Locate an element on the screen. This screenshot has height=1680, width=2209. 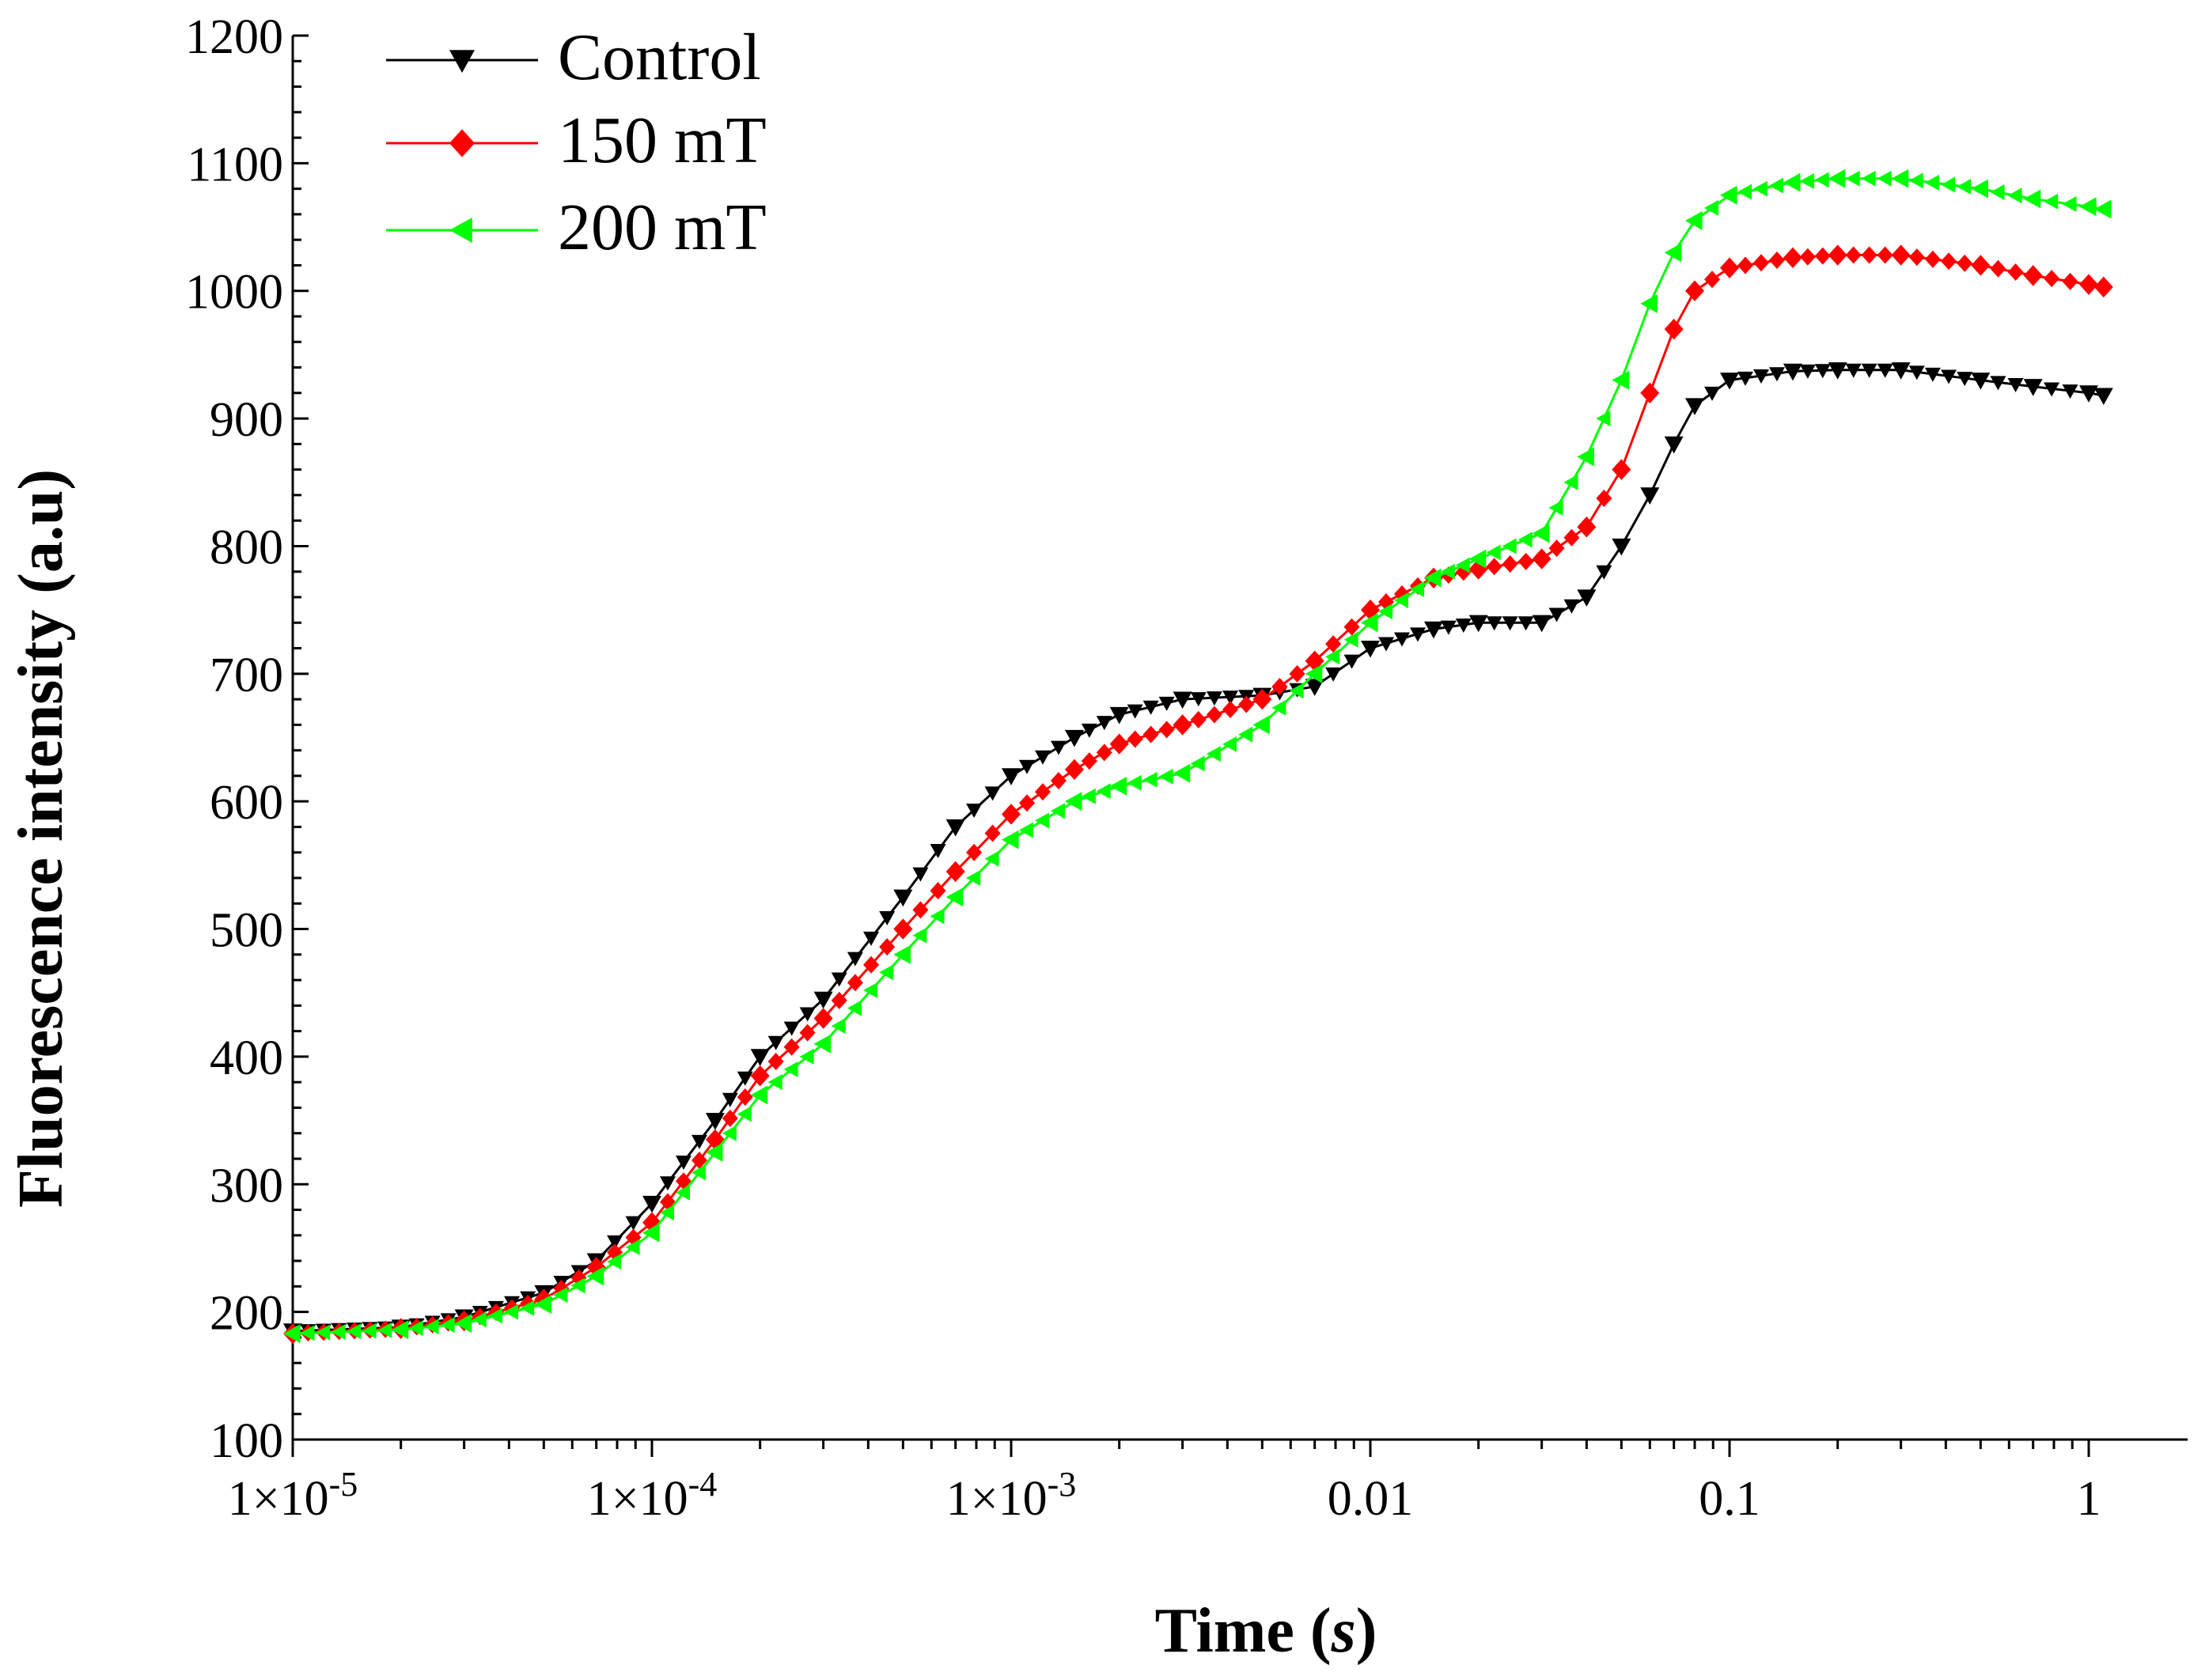
y-tick-label: 400 is located at coordinates (246, 1058).